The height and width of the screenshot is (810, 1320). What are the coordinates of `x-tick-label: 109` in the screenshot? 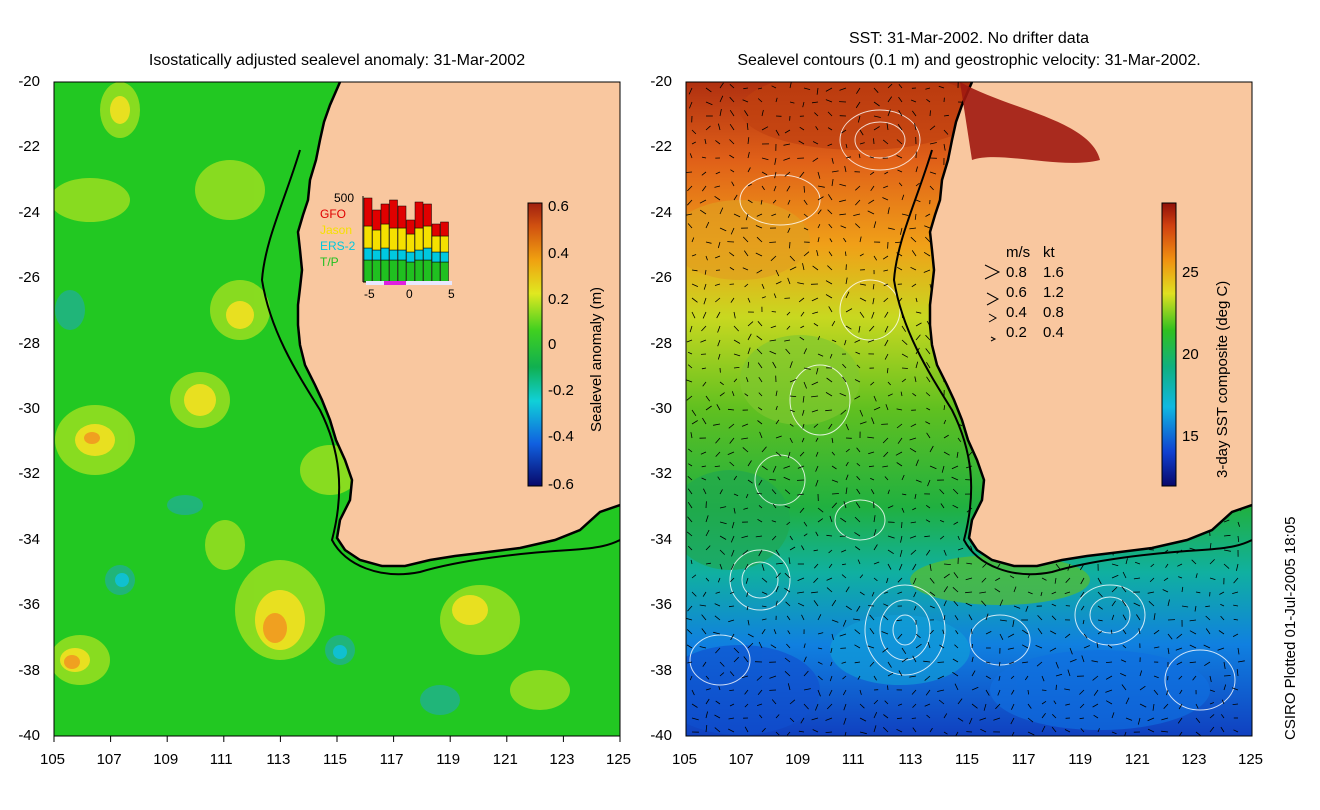 It's located at (166, 759).